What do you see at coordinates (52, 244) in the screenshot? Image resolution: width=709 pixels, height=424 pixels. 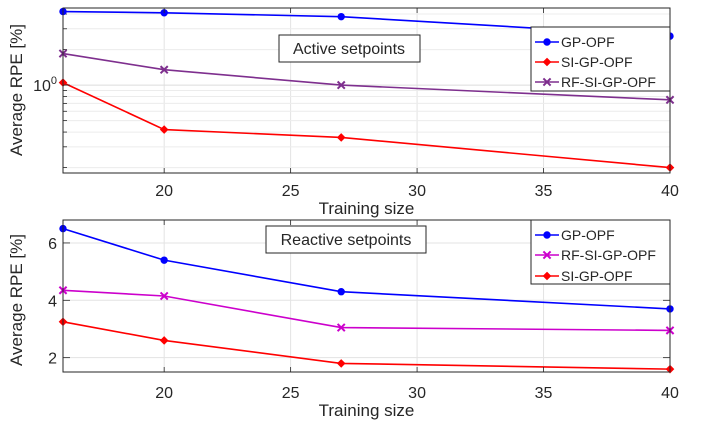 I see `y-tick-label: 6` at bounding box center [52, 244].